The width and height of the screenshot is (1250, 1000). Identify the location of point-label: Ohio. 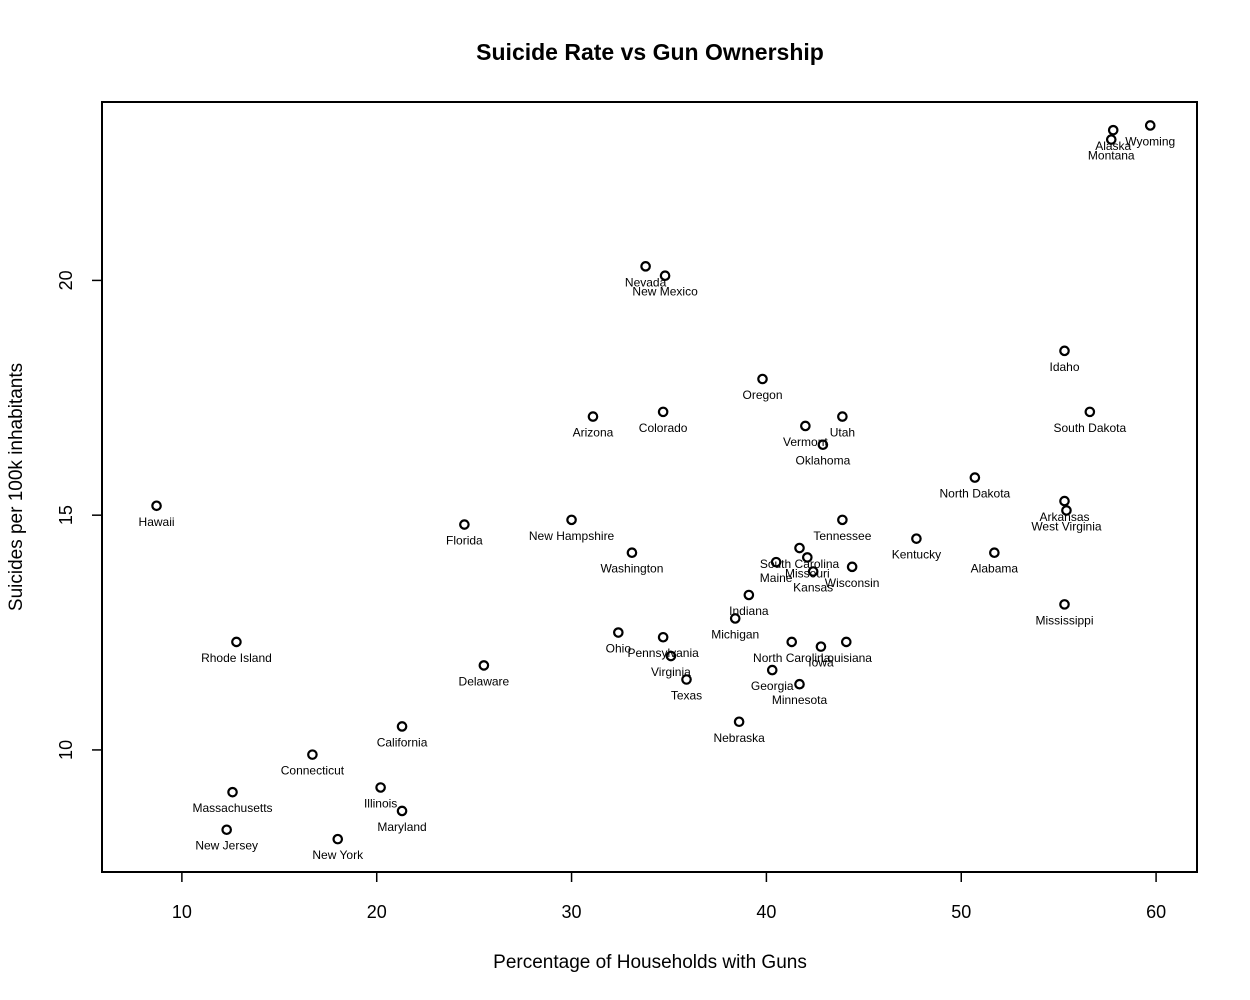
(619, 649).